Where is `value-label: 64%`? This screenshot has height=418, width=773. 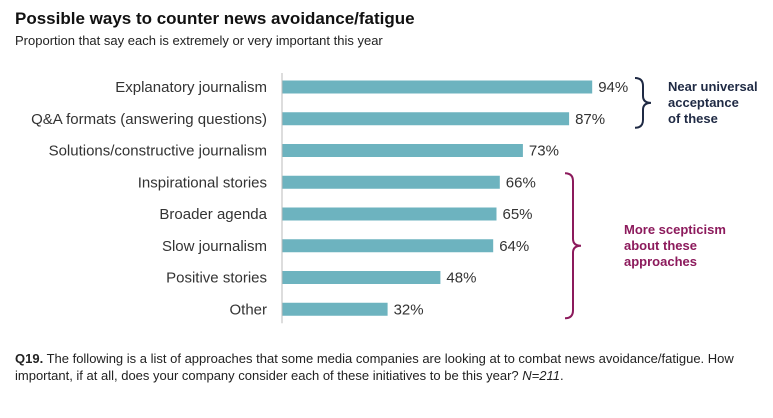
value-label: 64% is located at coordinates (514, 246).